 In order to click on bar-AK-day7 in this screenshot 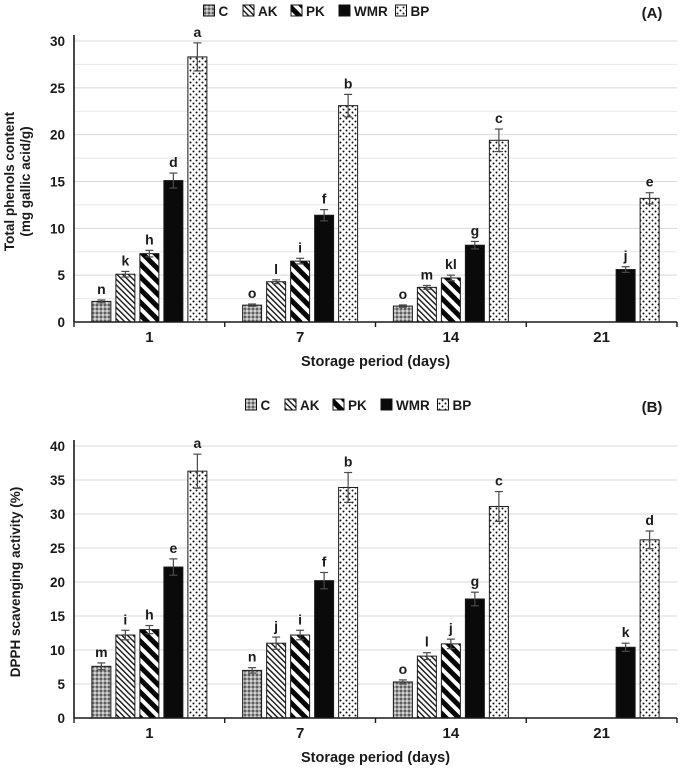, I will do `click(276, 680)`.